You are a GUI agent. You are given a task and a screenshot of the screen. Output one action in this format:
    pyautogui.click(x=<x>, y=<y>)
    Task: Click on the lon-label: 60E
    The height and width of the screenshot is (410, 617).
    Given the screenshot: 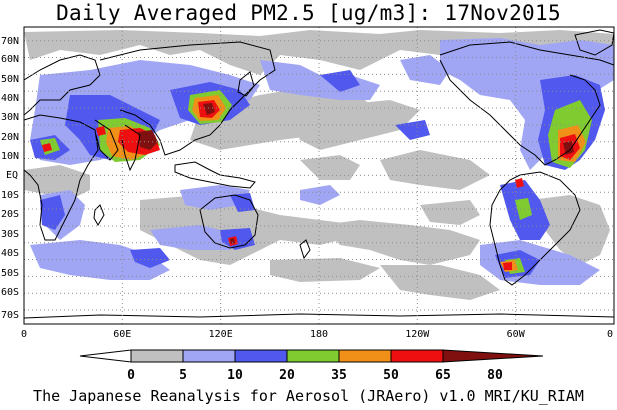 What is the action you would take?
    pyautogui.click(x=122, y=334)
    